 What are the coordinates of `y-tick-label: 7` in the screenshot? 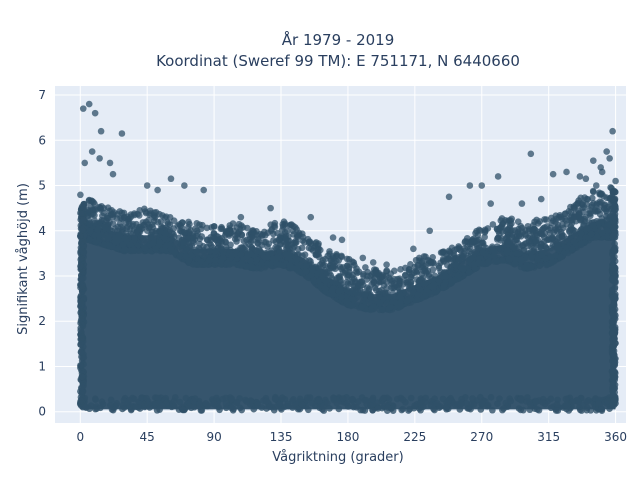 It's located at (42, 95).